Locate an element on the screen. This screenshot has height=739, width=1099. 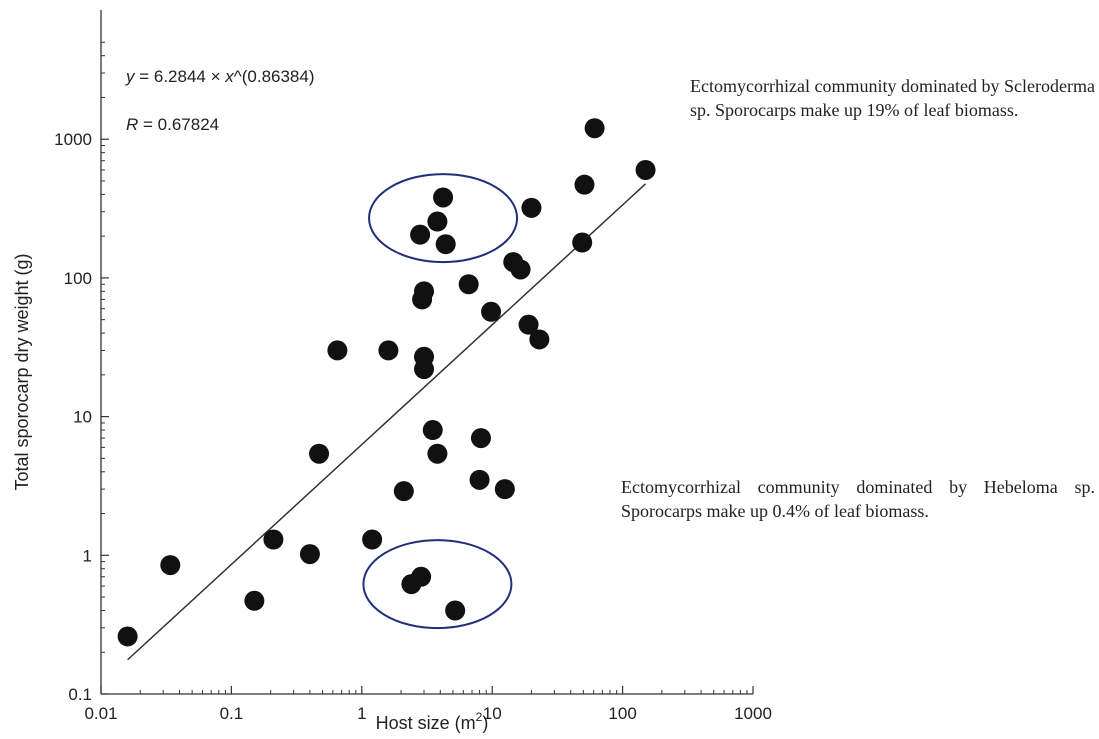
y-tick-label: 10 is located at coordinates (82, 417).